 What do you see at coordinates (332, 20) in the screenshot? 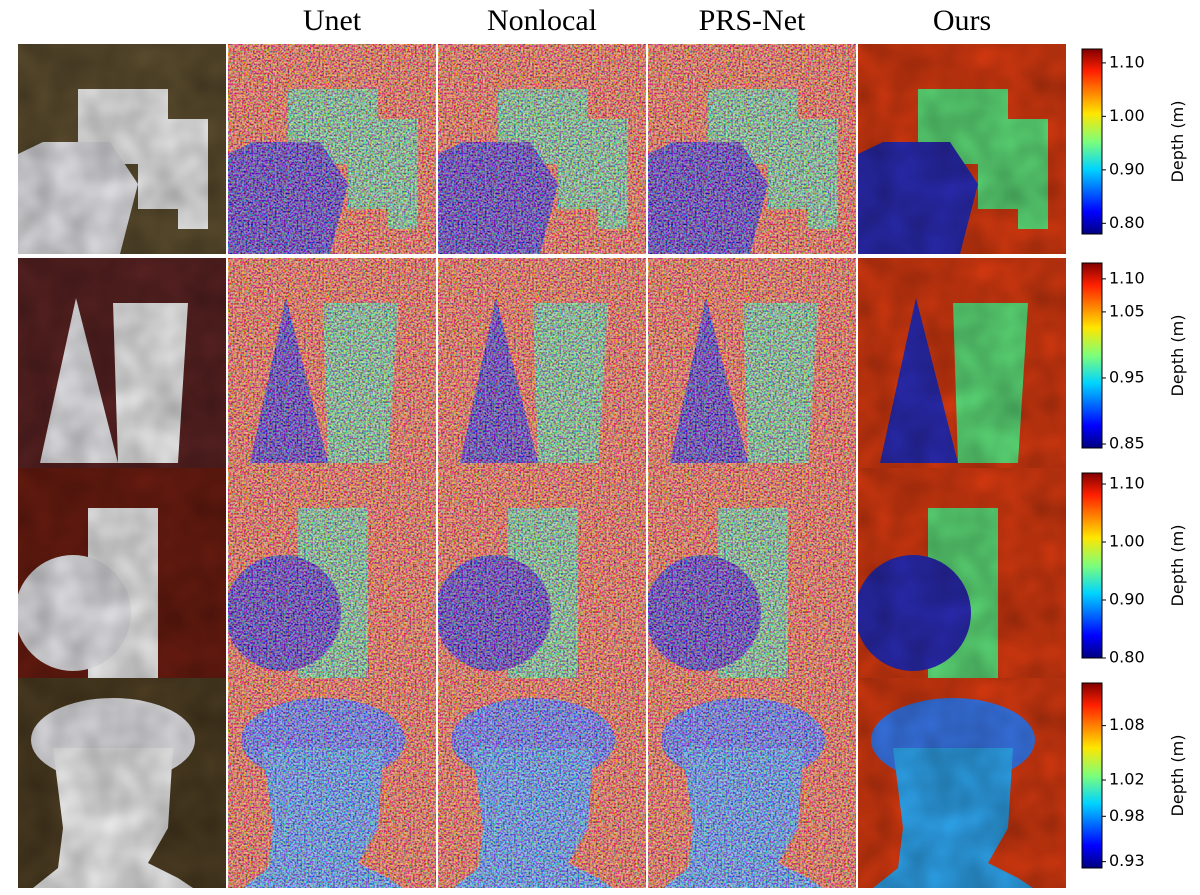
I see `column-header: Unet` at bounding box center [332, 20].